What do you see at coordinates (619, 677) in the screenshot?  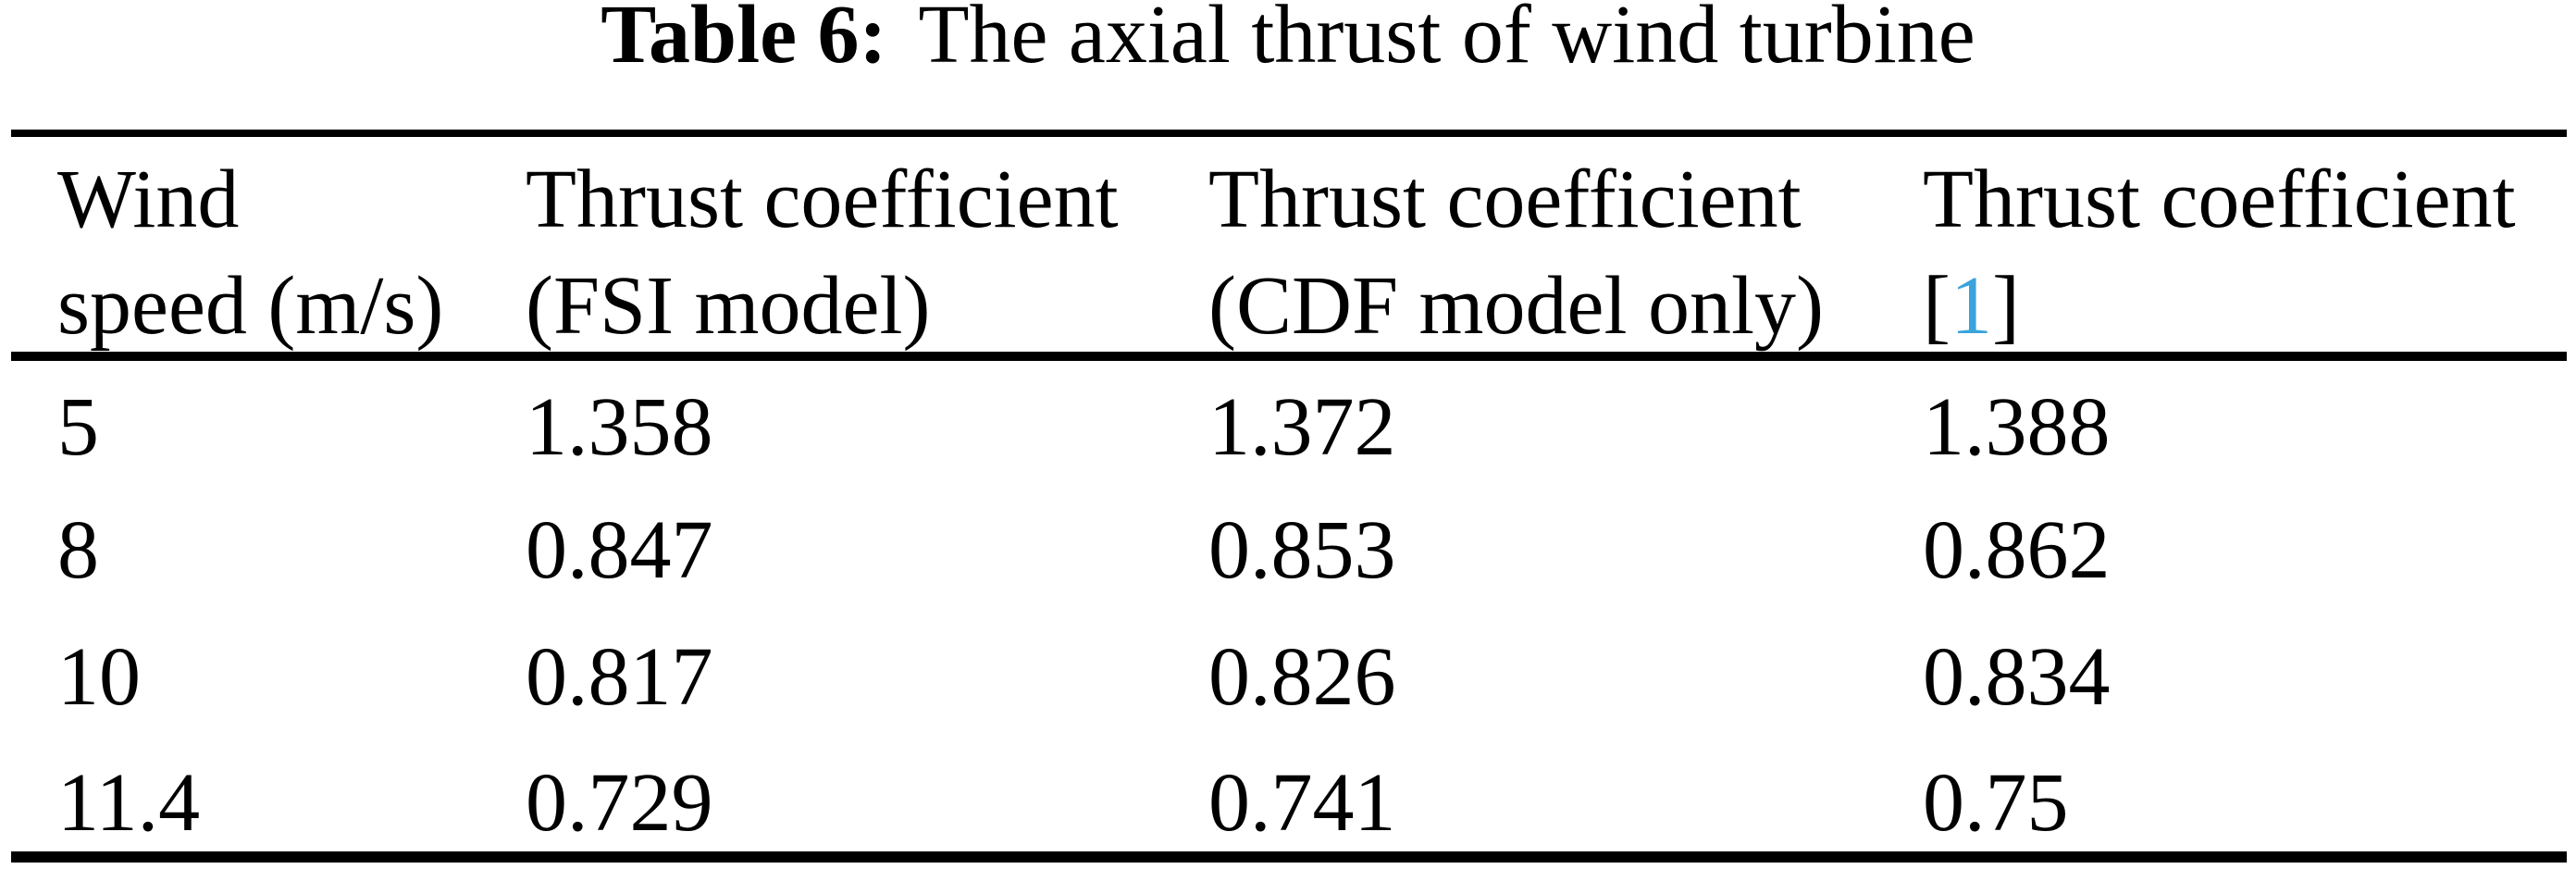 I see `table-cell: 0.817` at bounding box center [619, 677].